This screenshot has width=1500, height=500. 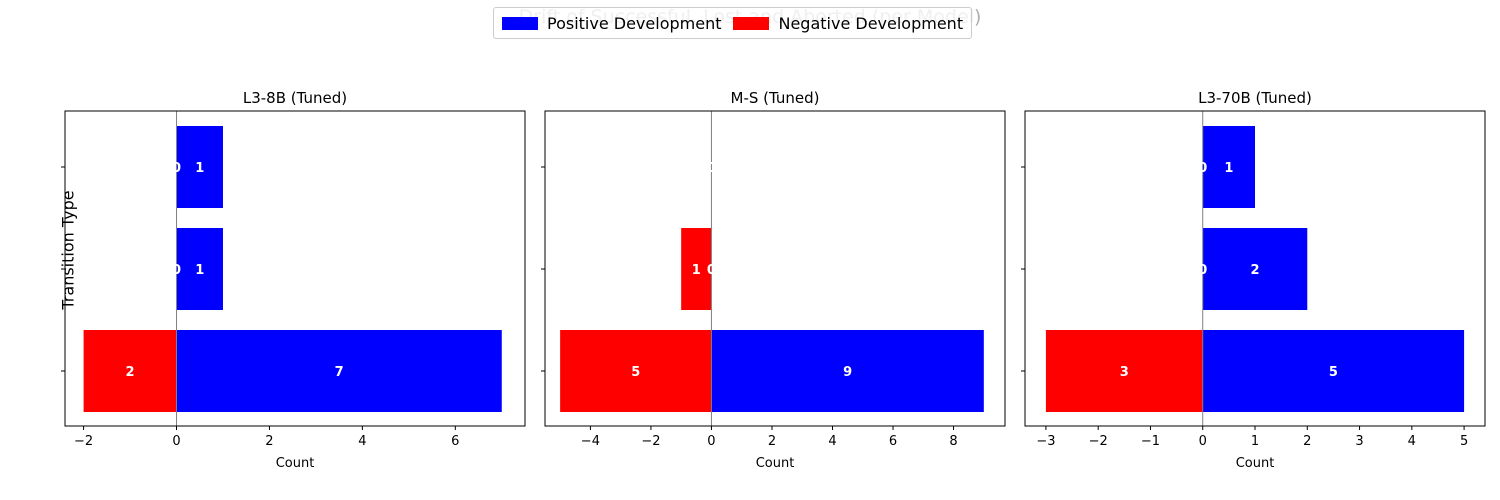 What do you see at coordinates (634, 23) in the screenshot?
I see `legend-label-positive: Positive Development` at bounding box center [634, 23].